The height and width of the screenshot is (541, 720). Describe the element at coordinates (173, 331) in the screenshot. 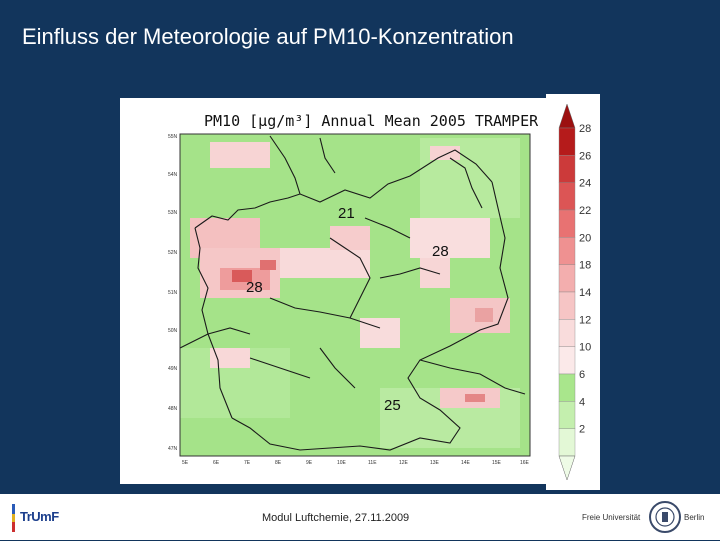

I see `lat-label: 50N` at that location.